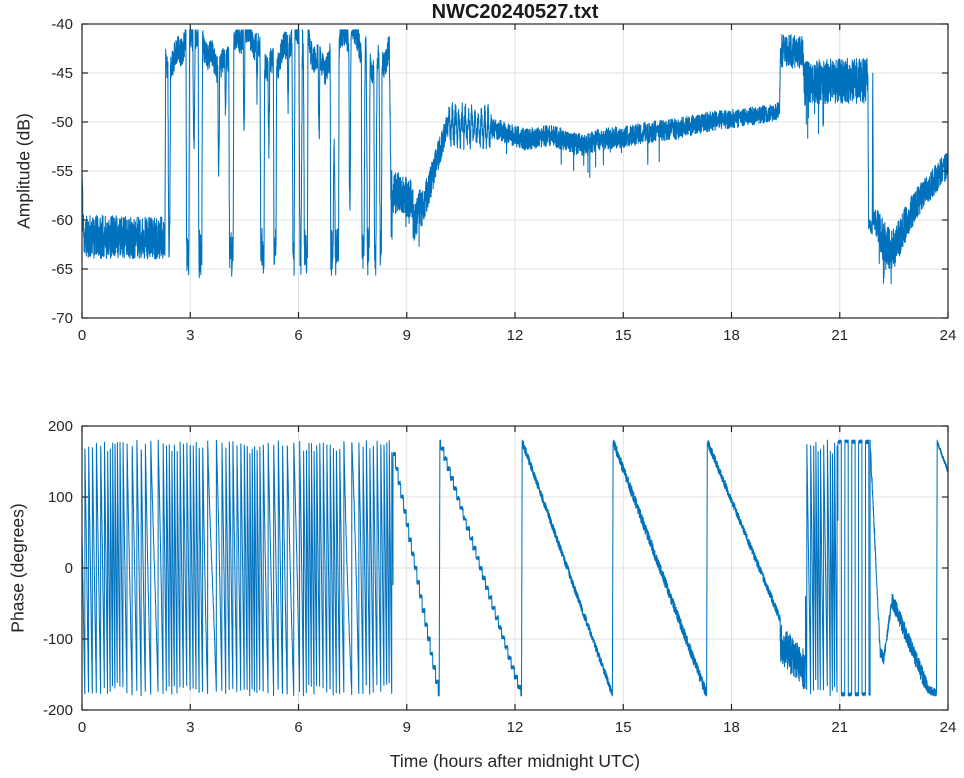 The image size is (964, 778). Describe the element at coordinates (515, 12) in the screenshot. I see `figure-title: NWC20240527.txt` at that location.